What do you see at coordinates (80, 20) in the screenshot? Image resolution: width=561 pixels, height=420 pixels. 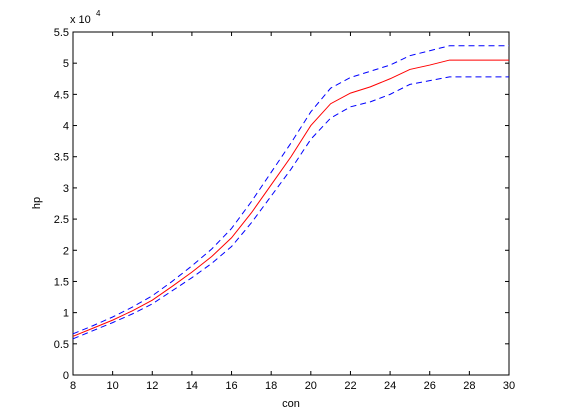 I see `y-multiplier: x 10` at bounding box center [80, 20].